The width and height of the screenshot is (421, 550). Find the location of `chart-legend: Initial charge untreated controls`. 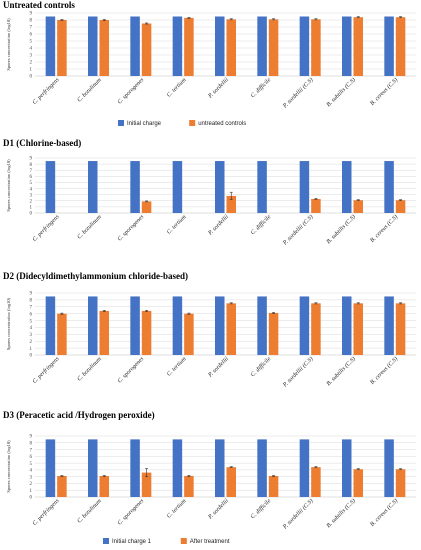

chart-legend: Initial charge untreated controls is located at coordinates (182, 123).